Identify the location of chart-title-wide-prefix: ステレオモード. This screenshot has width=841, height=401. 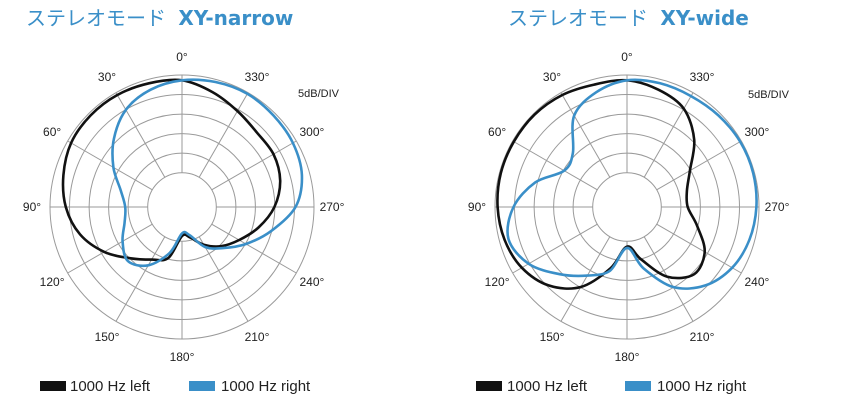
(578, 18).